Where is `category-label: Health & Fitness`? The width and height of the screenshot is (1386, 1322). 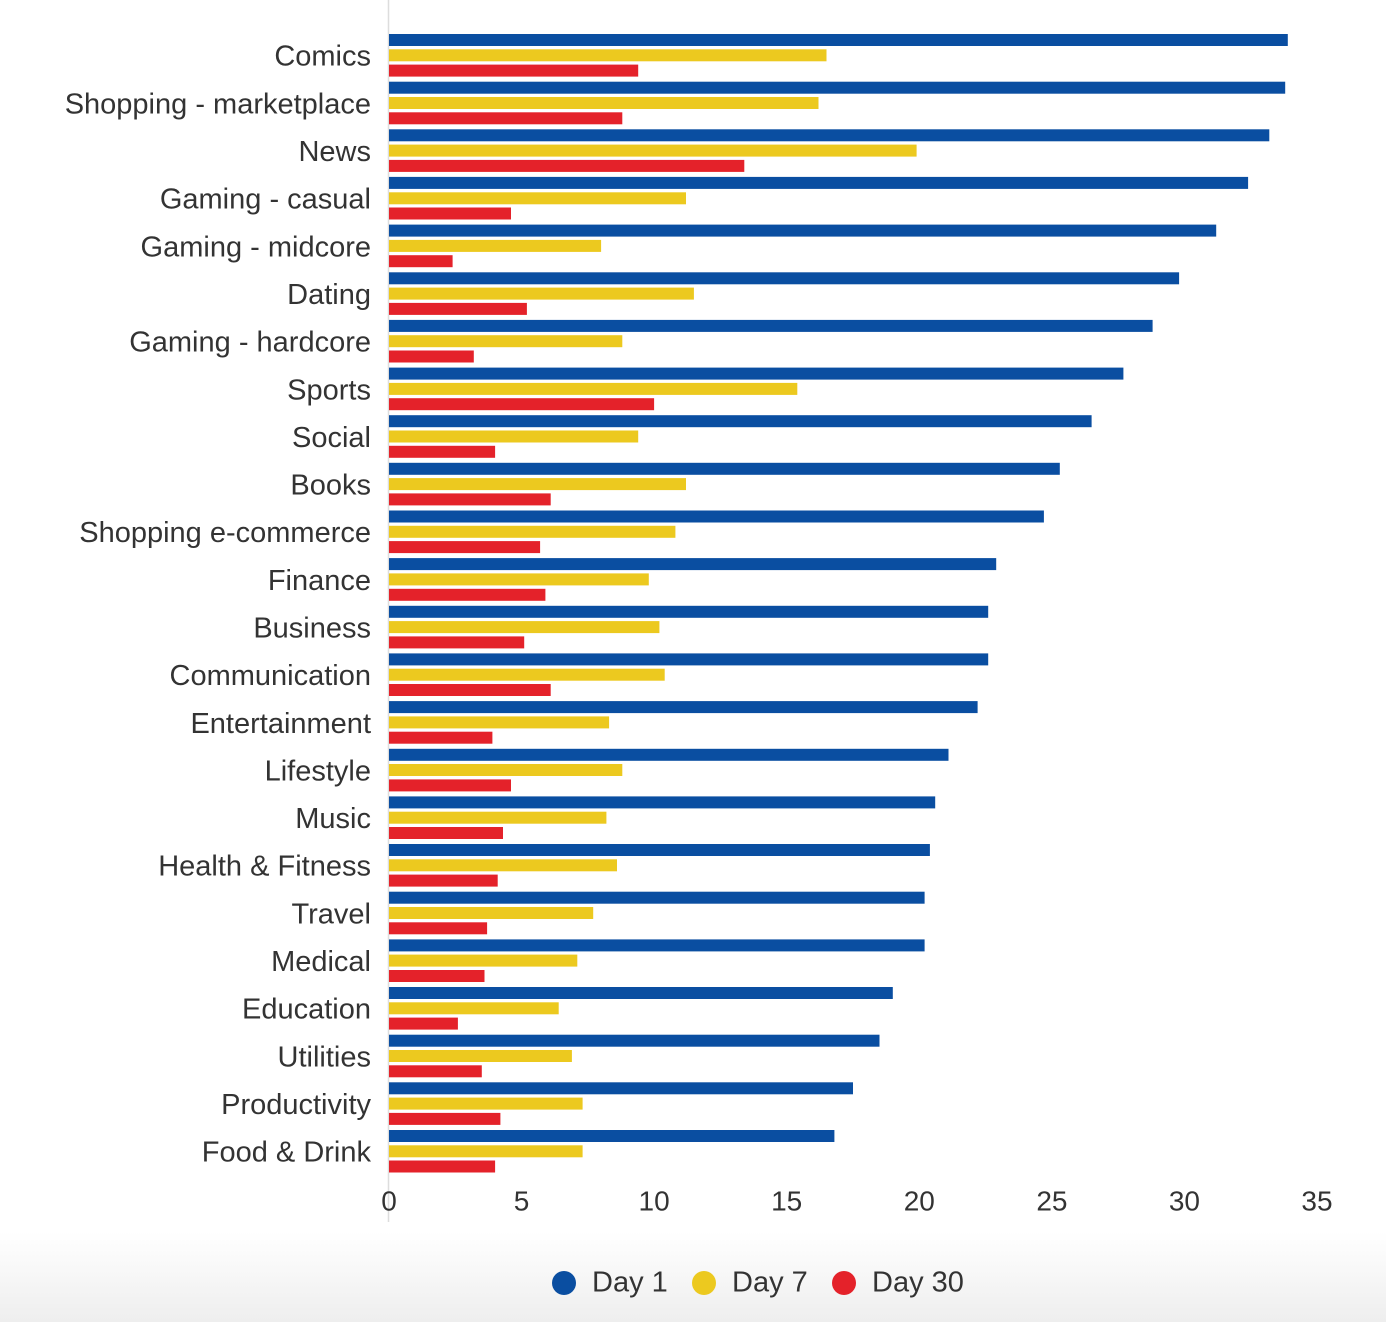 category-label: Health & Fitness is located at coordinates (264, 867).